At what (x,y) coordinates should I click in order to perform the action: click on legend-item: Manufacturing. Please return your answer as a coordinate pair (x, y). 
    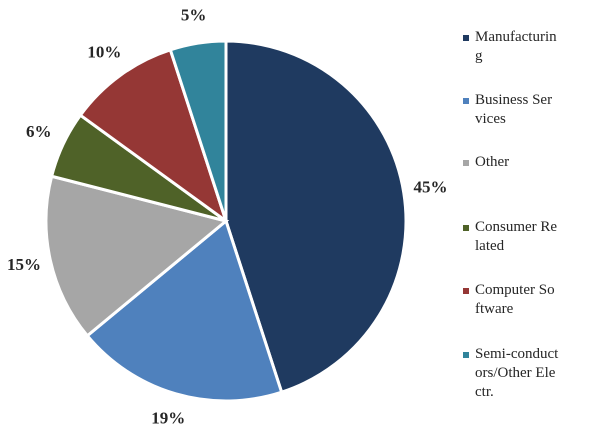
    Looking at the image, I should click on (515, 47).